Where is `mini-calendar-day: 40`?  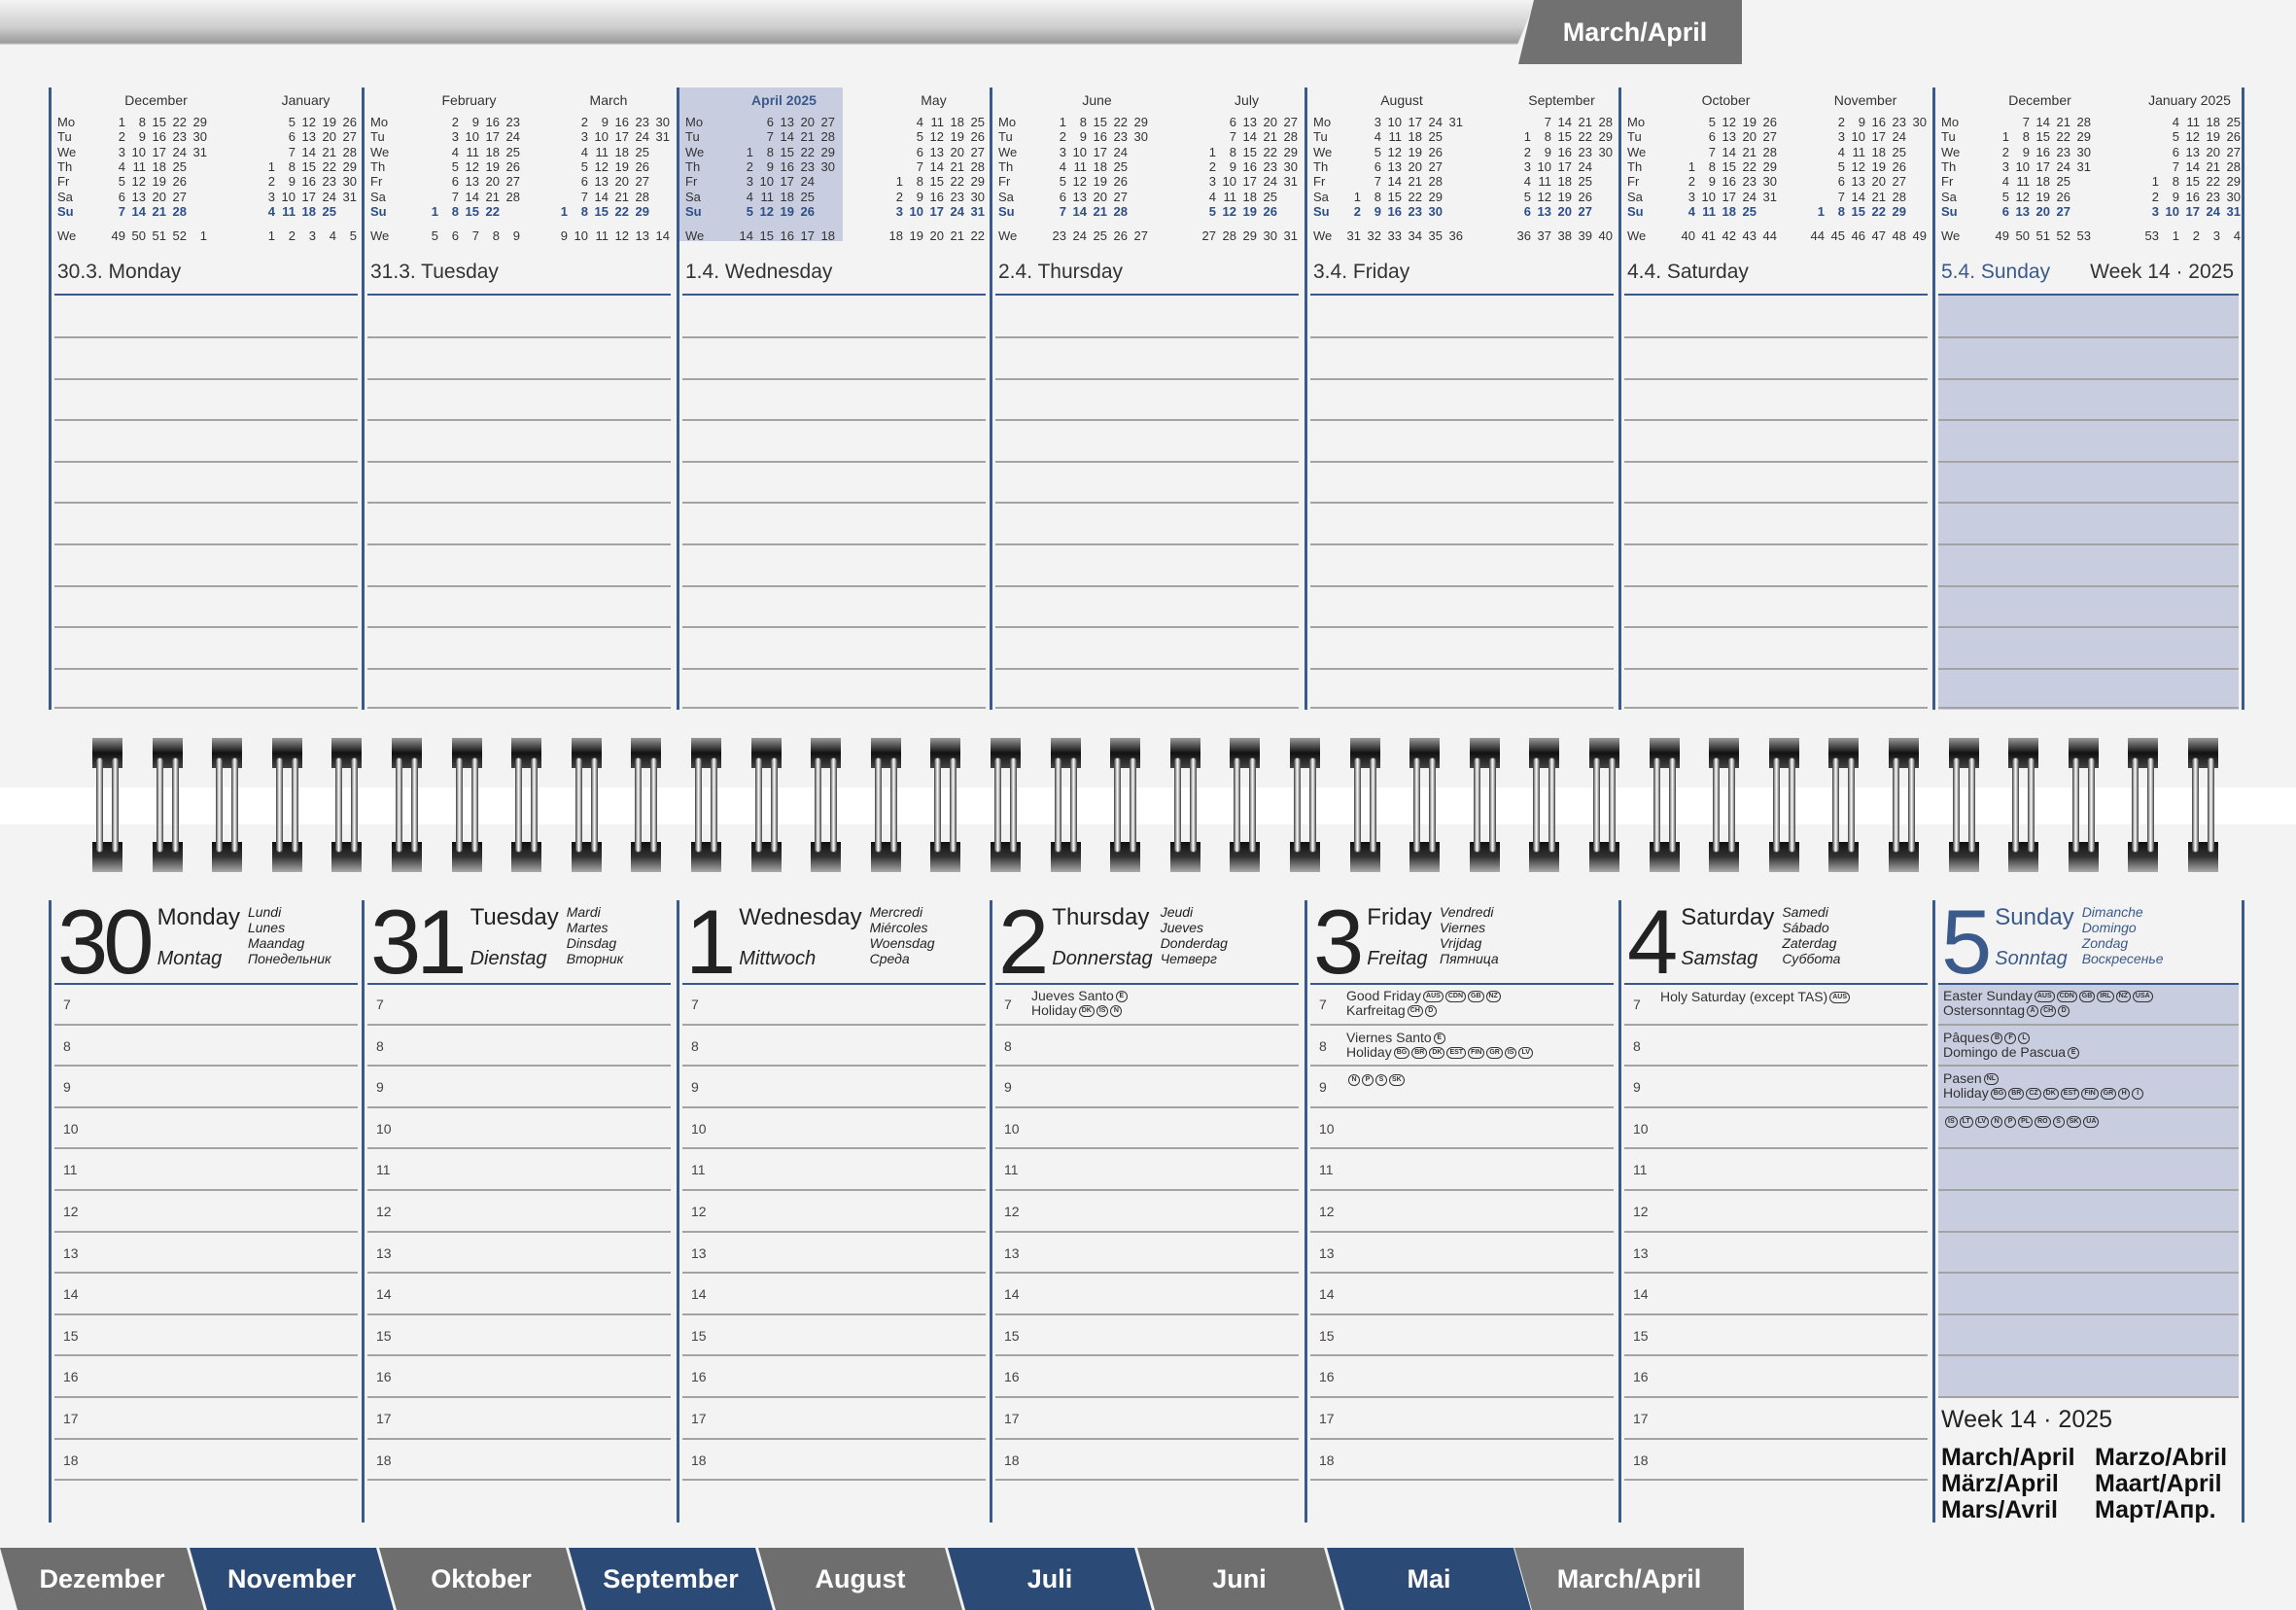 mini-calendar-day: 40 is located at coordinates (1605, 235).